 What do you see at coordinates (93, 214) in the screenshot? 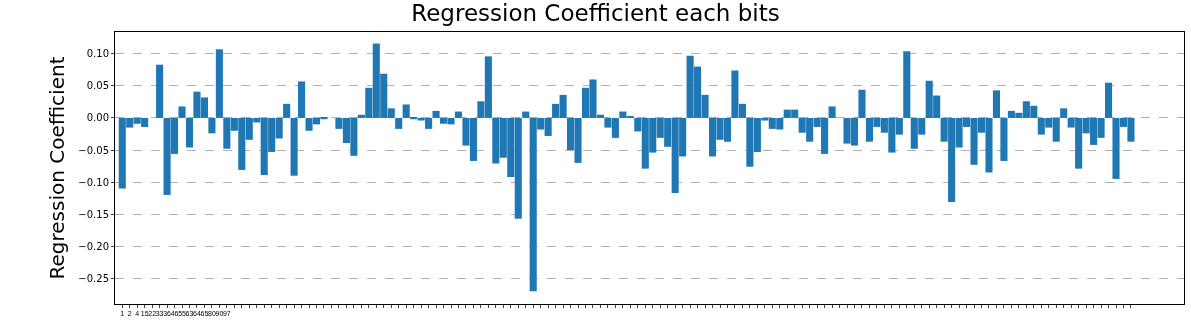
I see `y-tick-label: −0.15` at bounding box center [93, 214].